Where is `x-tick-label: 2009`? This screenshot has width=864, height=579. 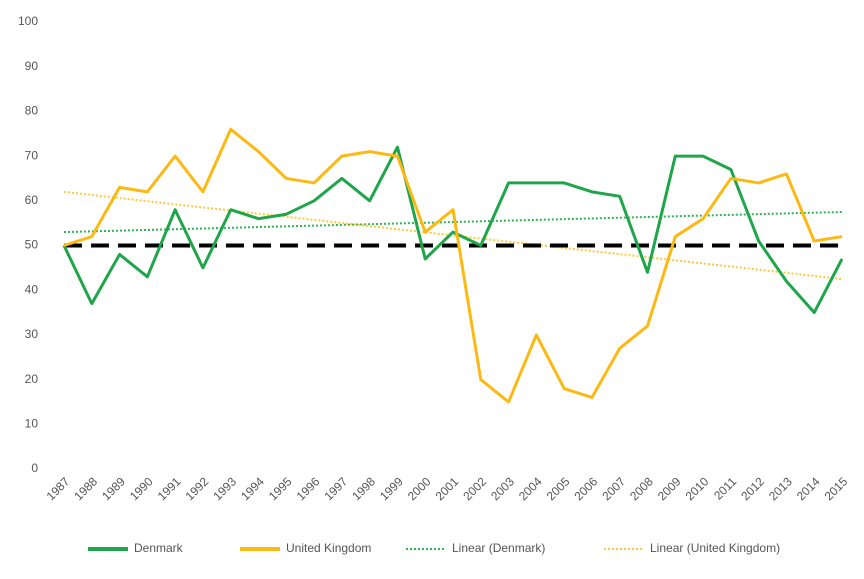
x-tick-label: 2009 is located at coordinates (669, 488).